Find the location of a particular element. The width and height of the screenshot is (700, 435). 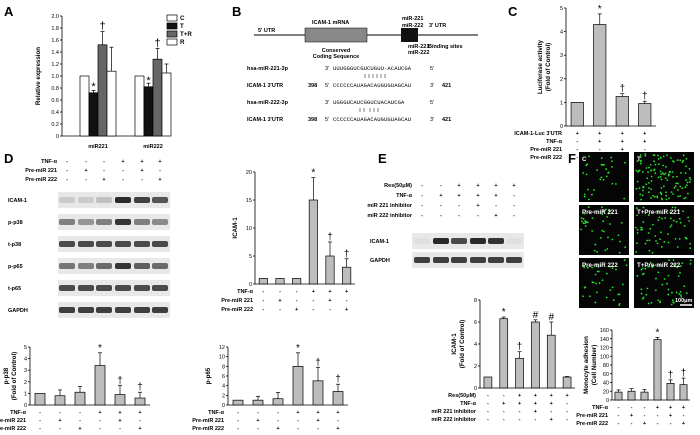

significance-mark: * is located at coordinates (313, 173).